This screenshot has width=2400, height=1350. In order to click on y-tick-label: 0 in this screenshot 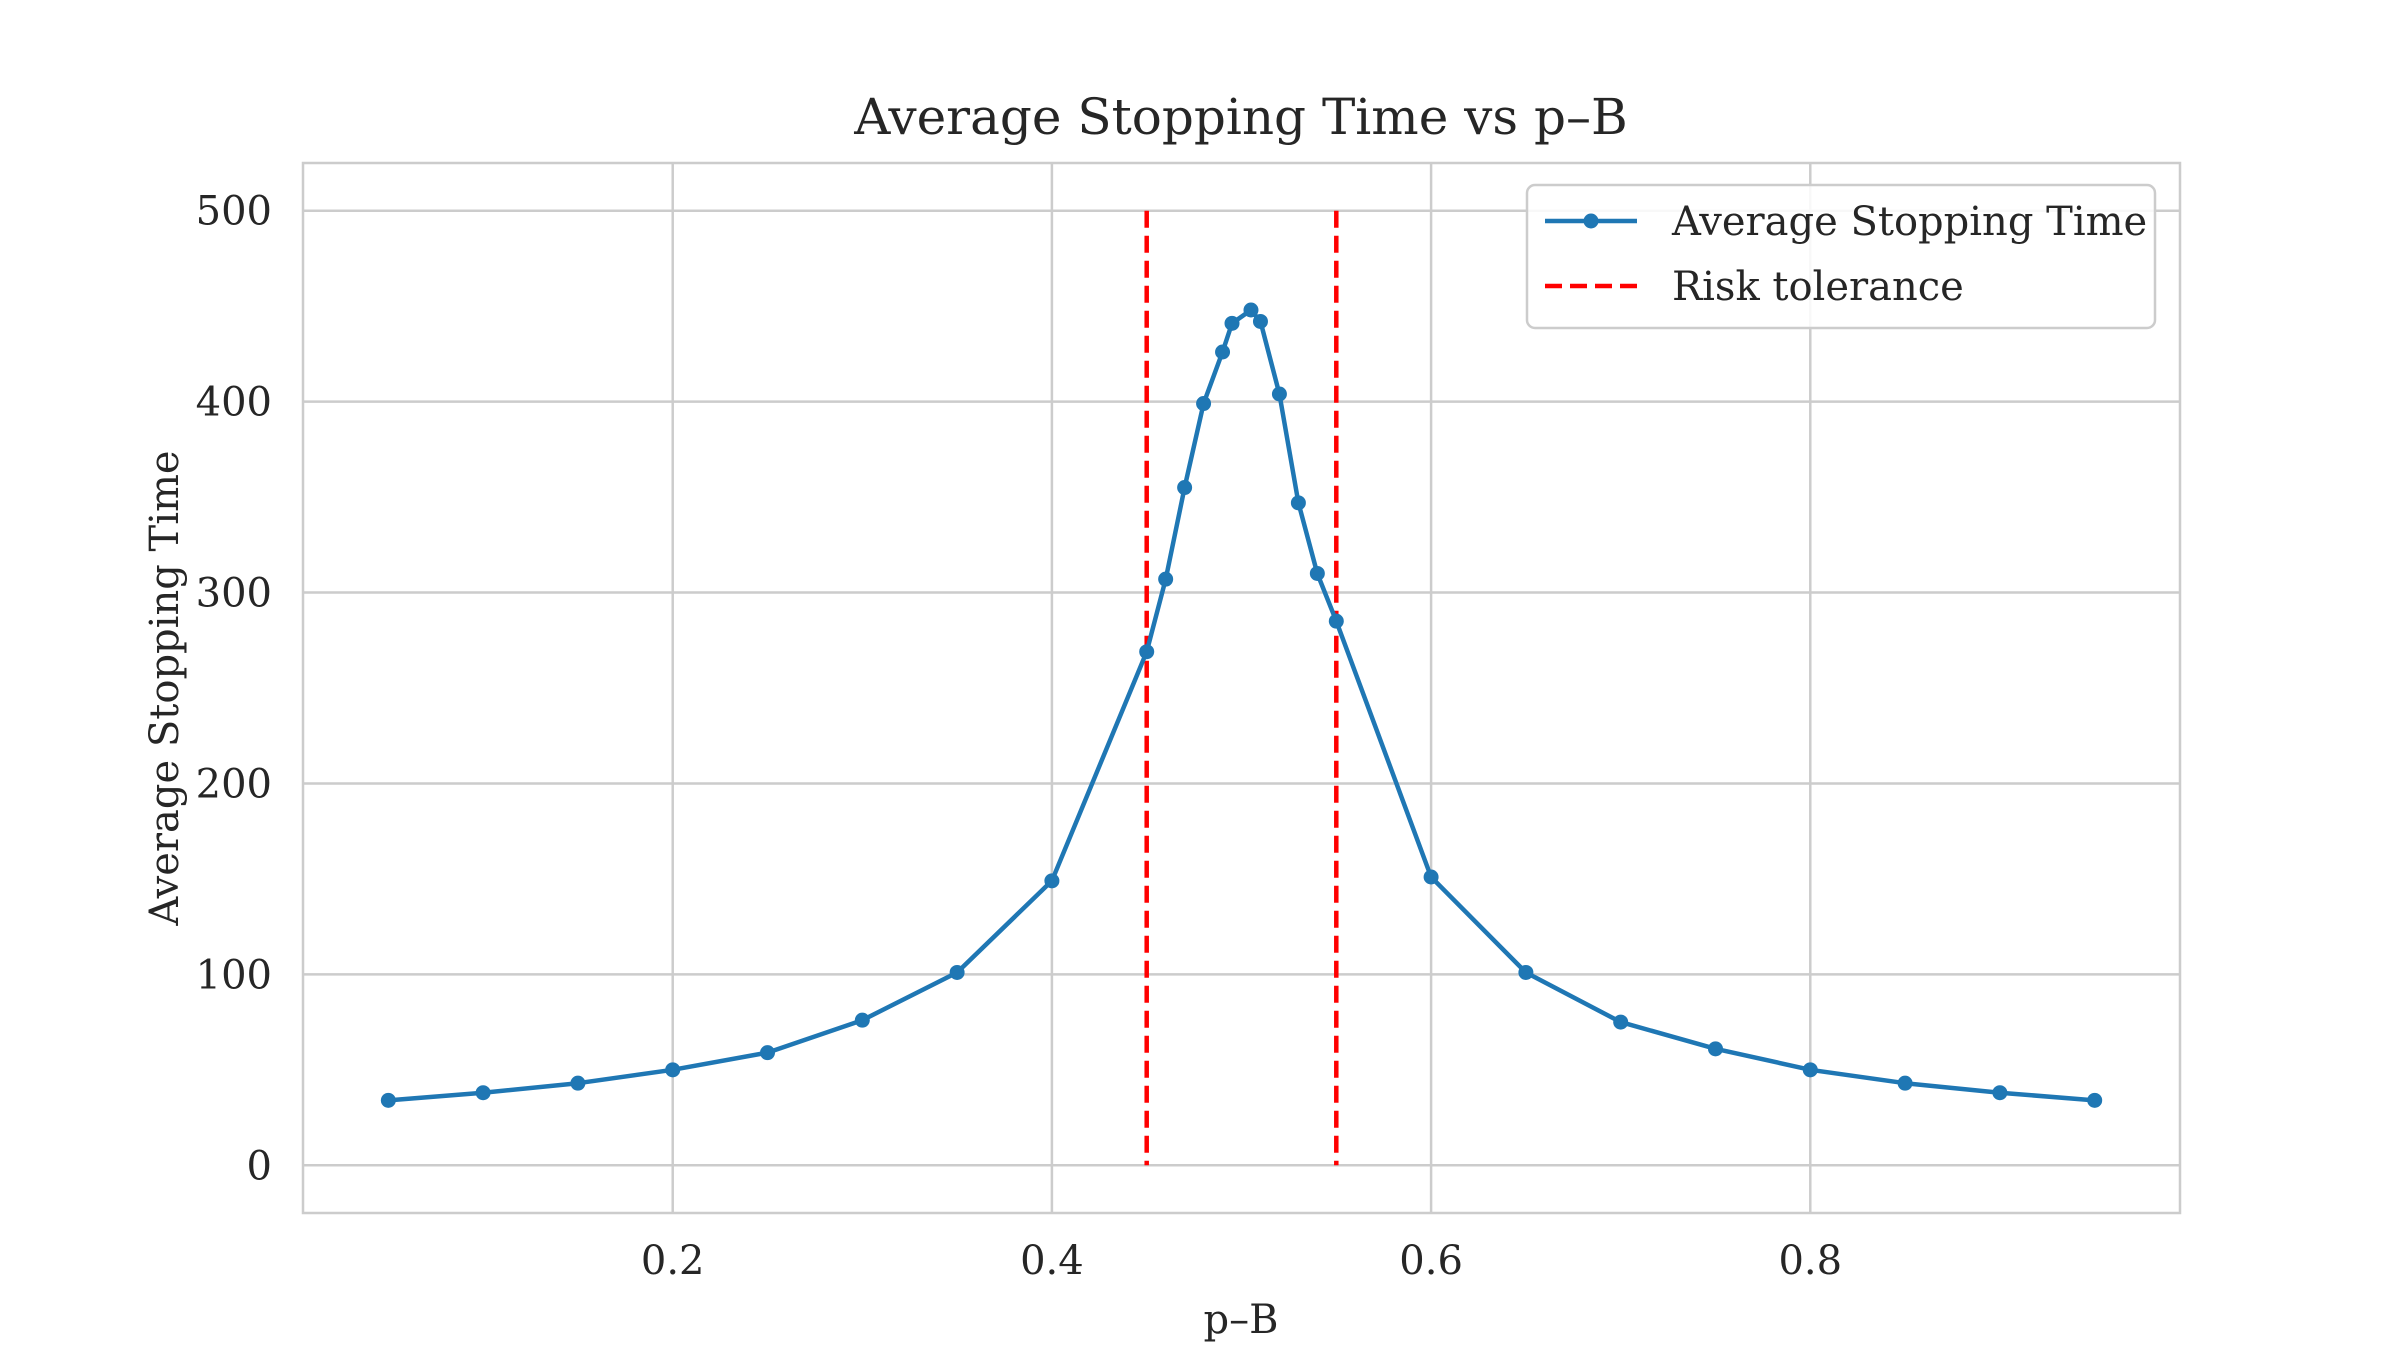, I will do `click(259, 1166)`.